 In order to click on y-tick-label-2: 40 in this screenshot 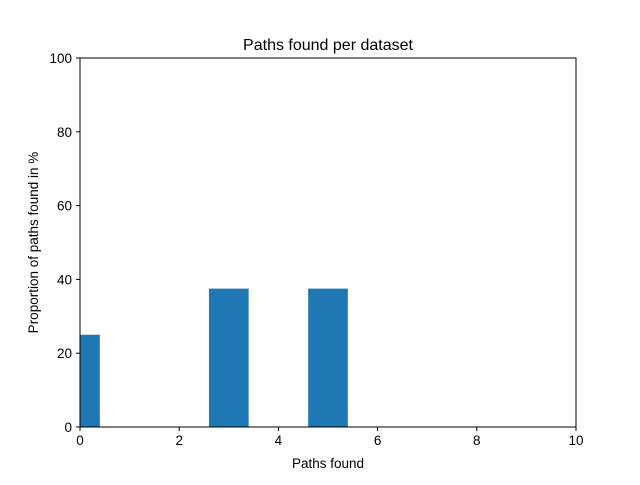, I will do `click(64, 279)`.